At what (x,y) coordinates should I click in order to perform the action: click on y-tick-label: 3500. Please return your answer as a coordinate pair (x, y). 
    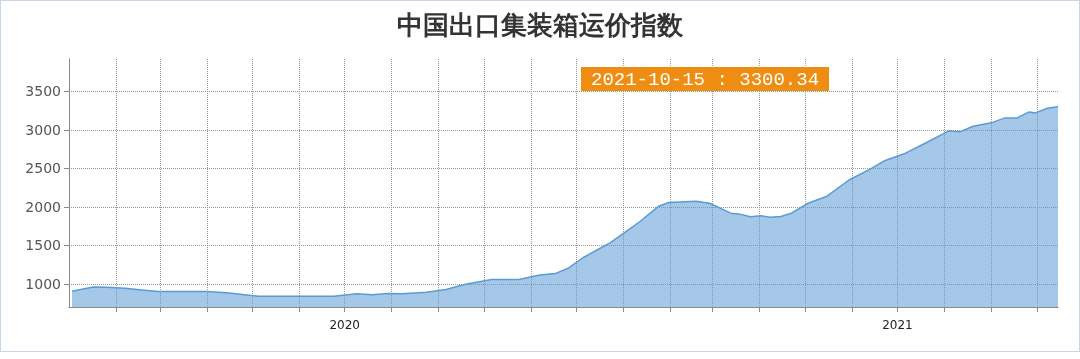
    Looking at the image, I should click on (43, 91).